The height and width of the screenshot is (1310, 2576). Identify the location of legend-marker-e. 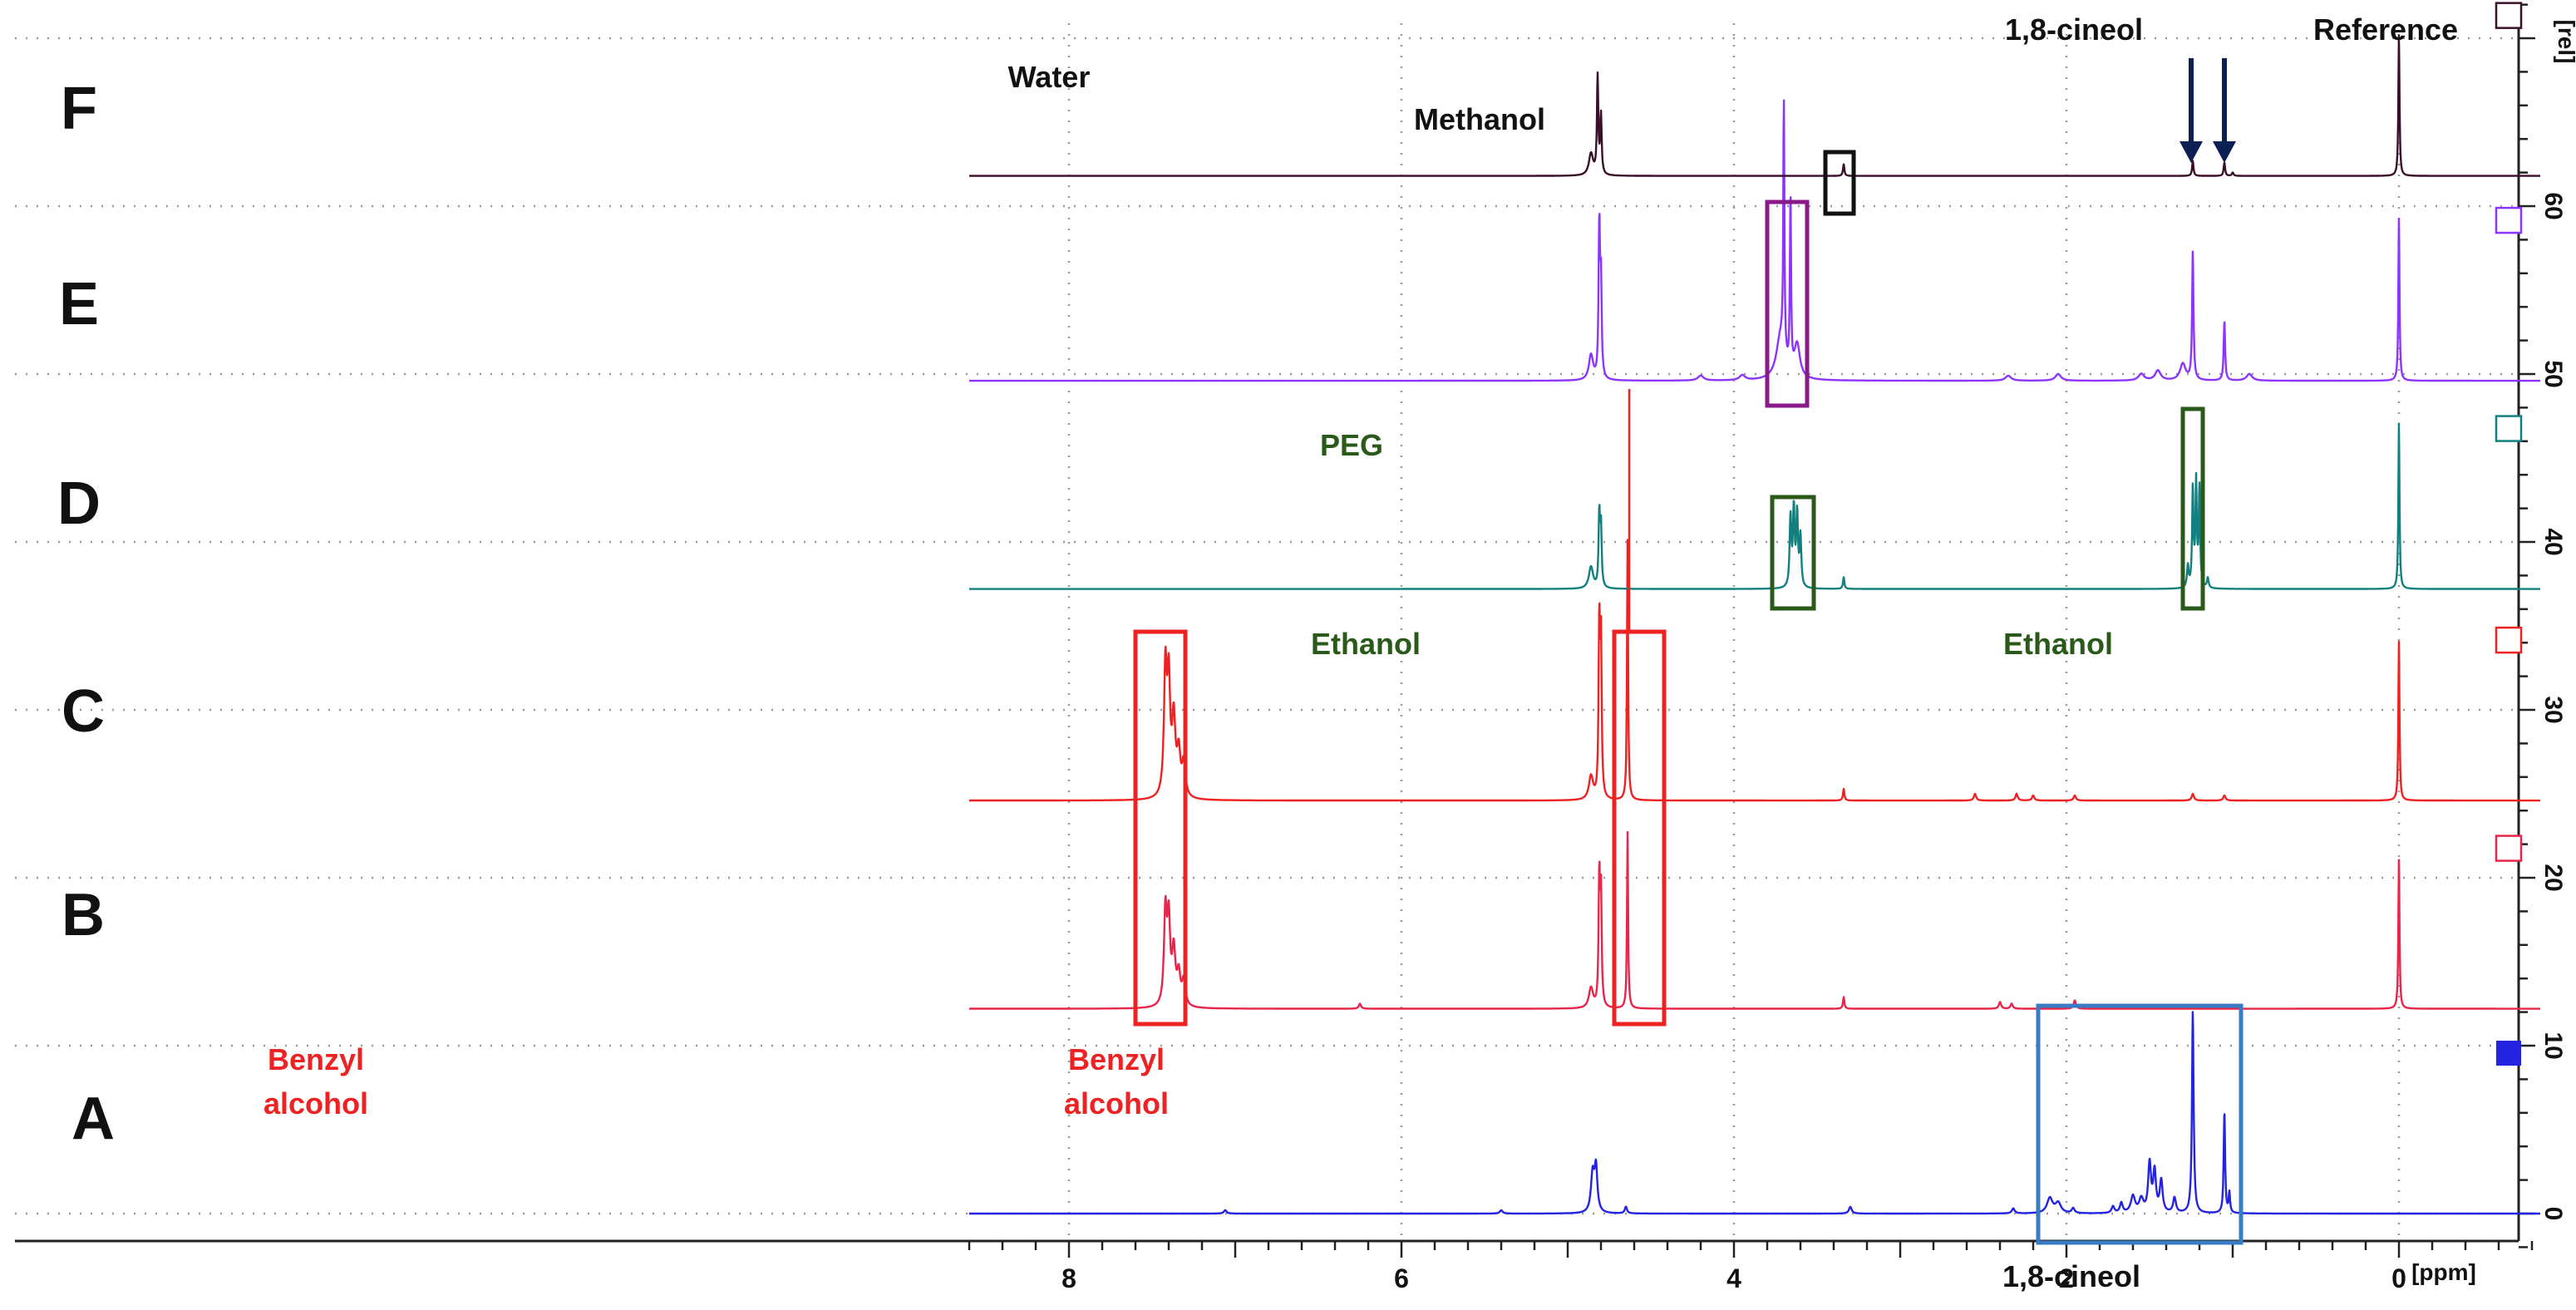
(2509, 220).